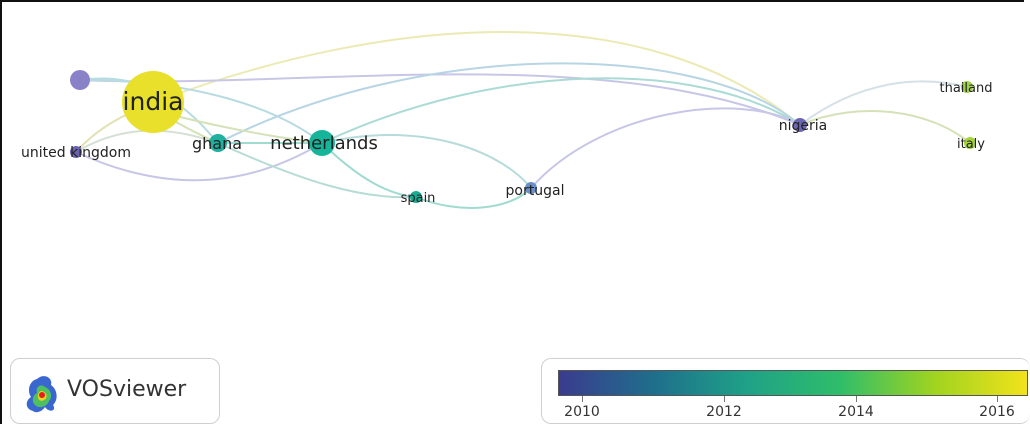 Image resolution: width=1030 pixels, height=426 pixels. I want to click on node-portugal, so click(531, 188).